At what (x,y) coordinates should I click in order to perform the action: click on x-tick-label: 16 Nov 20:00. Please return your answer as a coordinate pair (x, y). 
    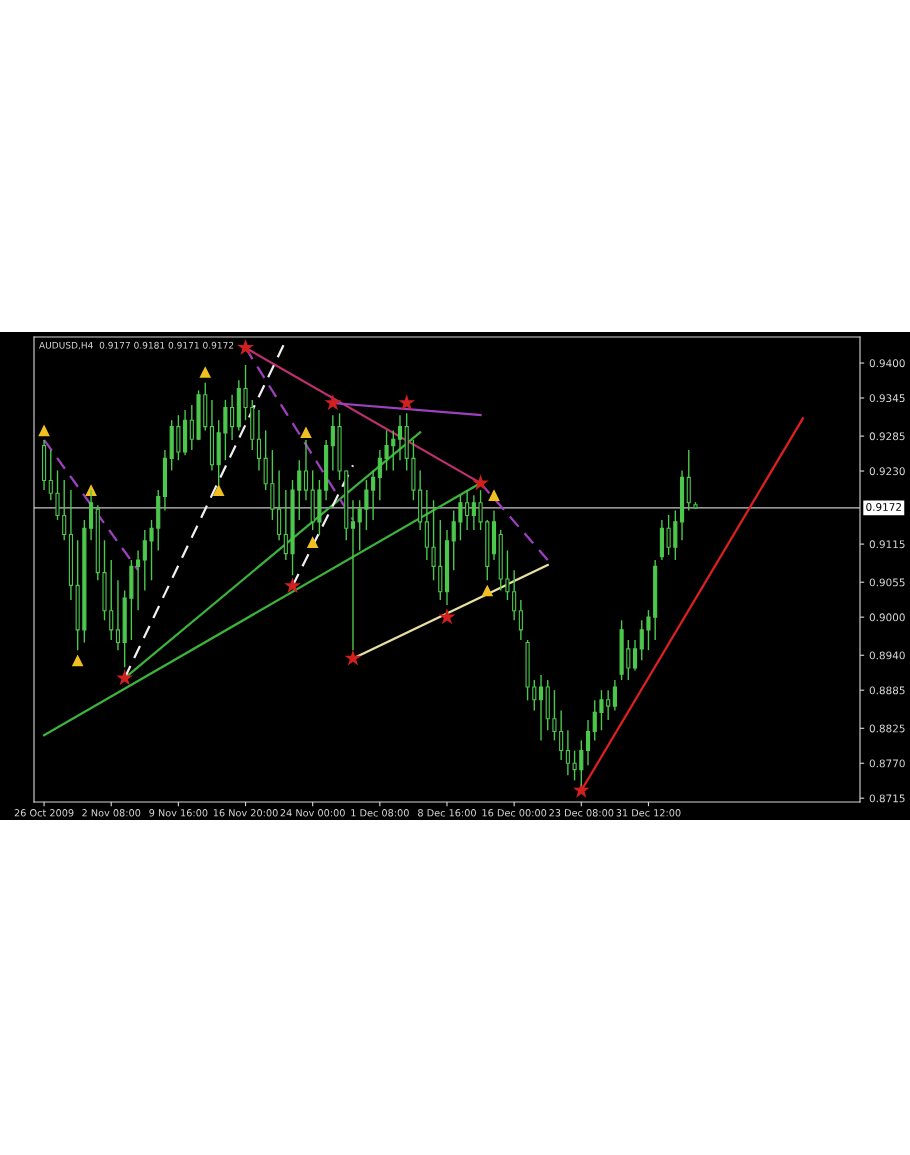
    Looking at the image, I should click on (245, 813).